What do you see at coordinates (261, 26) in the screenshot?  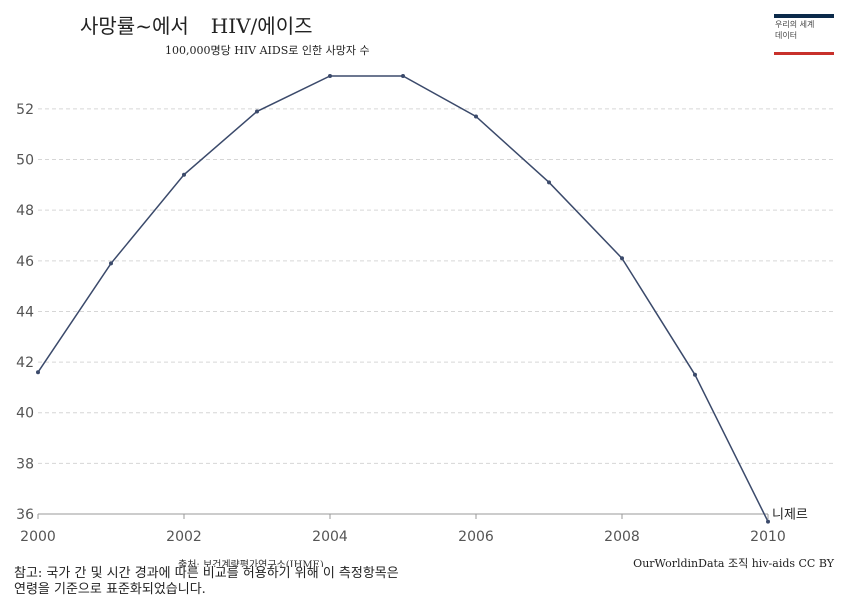 I see `chart-title-part2: HIV/에이즈` at bounding box center [261, 26].